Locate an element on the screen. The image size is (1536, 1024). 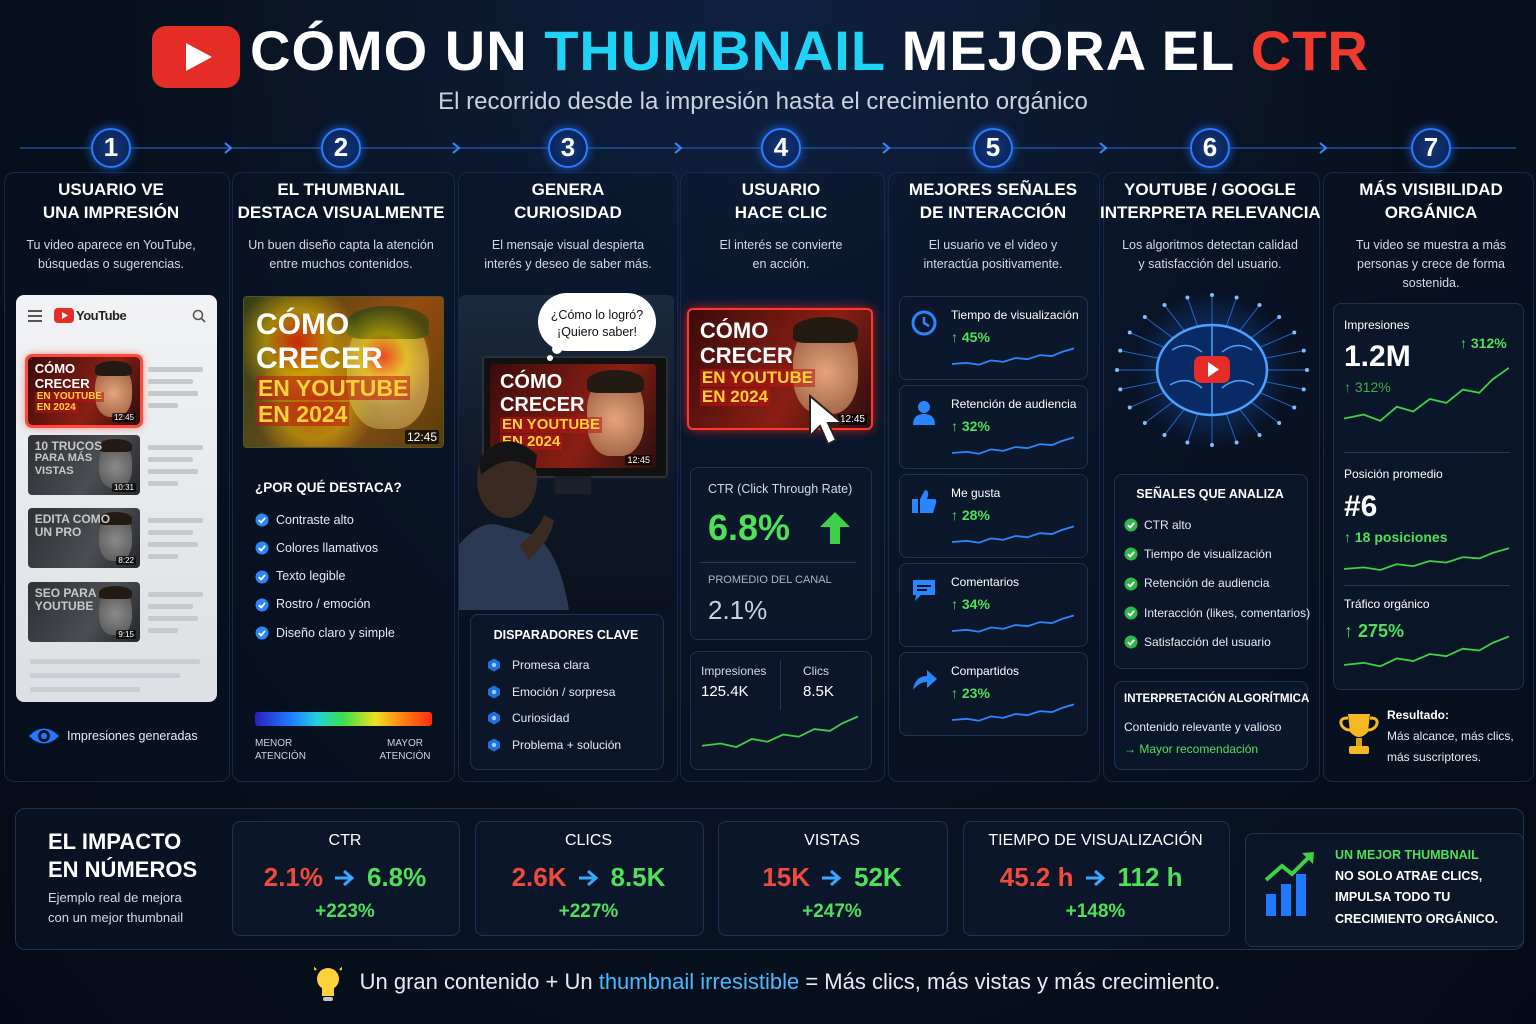
trophy-icon is located at coordinates (1359, 734).